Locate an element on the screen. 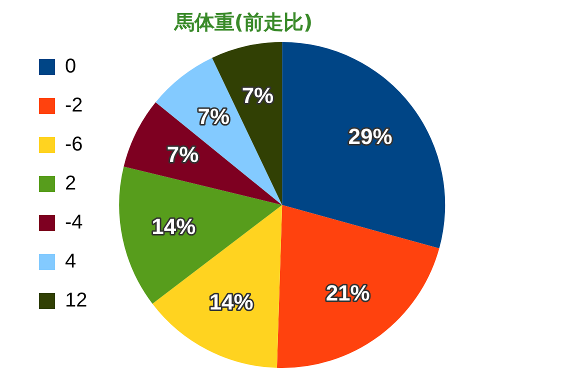 The height and width of the screenshot is (378, 567). legend-label: -6 is located at coordinates (74, 145).